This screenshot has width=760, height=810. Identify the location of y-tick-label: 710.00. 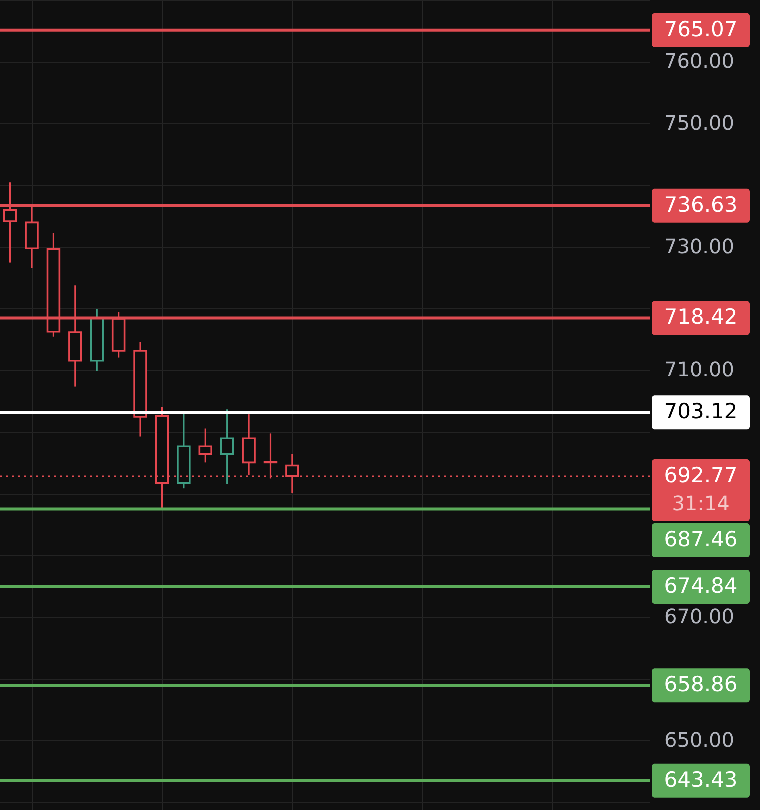
(699, 370).